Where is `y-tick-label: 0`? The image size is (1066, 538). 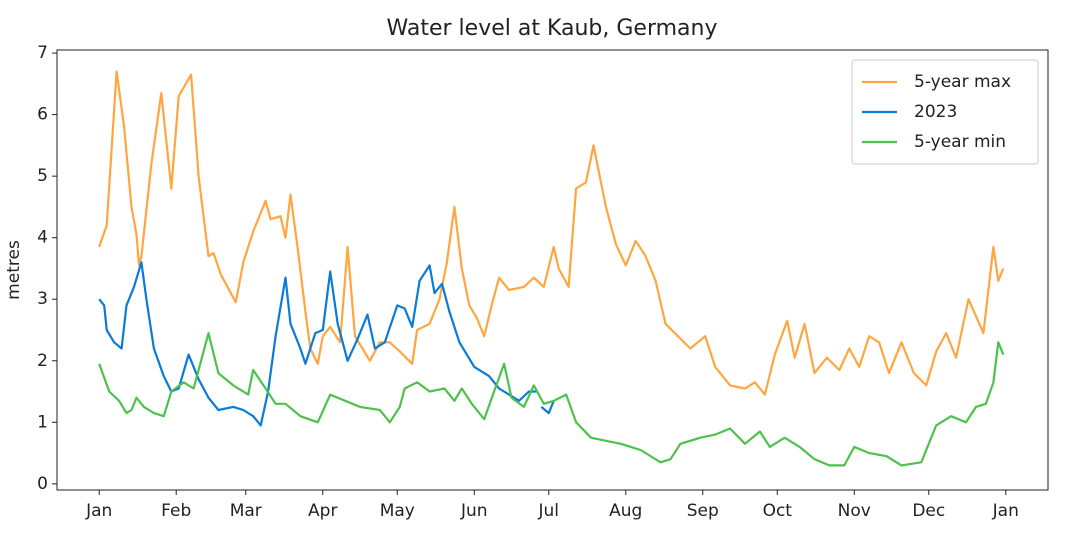 y-tick-label: 0 is located at coordinates (42, 484).